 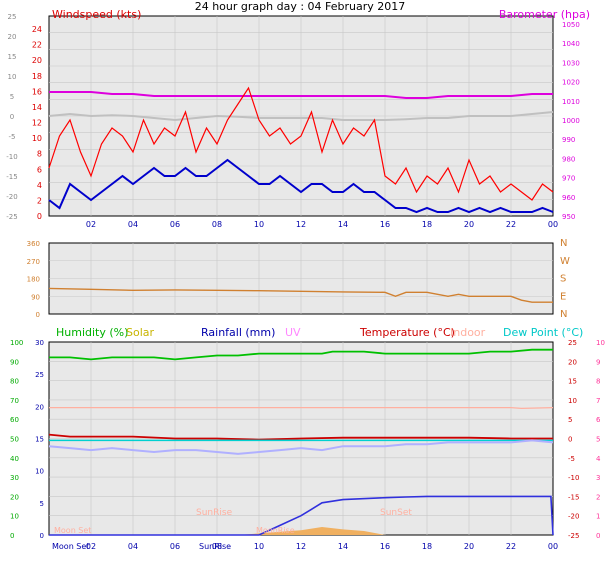 I want to click on temperature-tick-label: 15, so click(x=572, y=382).